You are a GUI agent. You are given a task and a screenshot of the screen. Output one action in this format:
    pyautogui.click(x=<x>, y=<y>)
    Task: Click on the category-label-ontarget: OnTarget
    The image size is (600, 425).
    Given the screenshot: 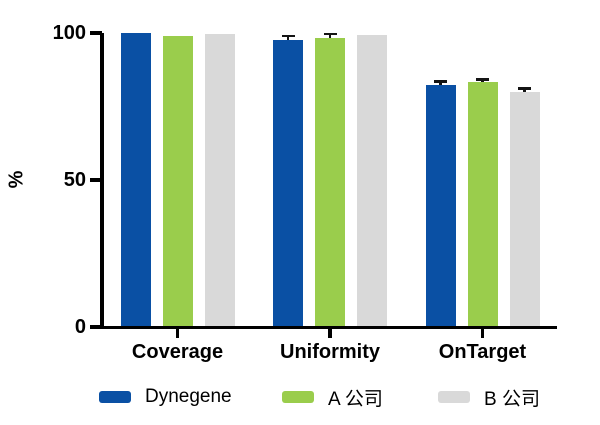 What is the action you would take?
    pyautogui.click(x=482, y=352)
    